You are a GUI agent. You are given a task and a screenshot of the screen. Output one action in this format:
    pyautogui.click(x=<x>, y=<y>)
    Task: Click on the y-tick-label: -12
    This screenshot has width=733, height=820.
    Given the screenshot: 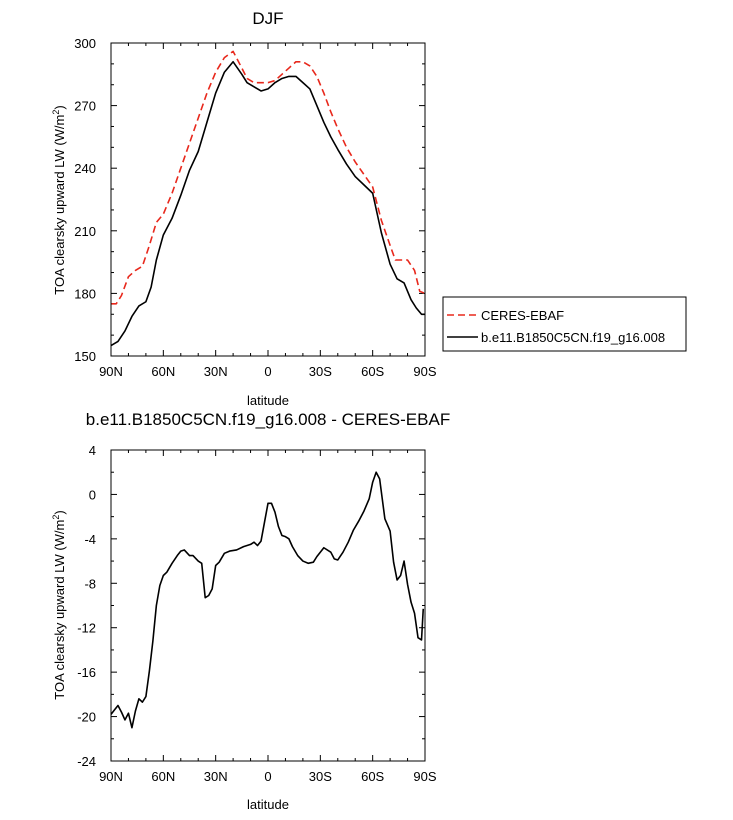 What is the action you would take?
    pyautogui.click(x=86, y=628)
    